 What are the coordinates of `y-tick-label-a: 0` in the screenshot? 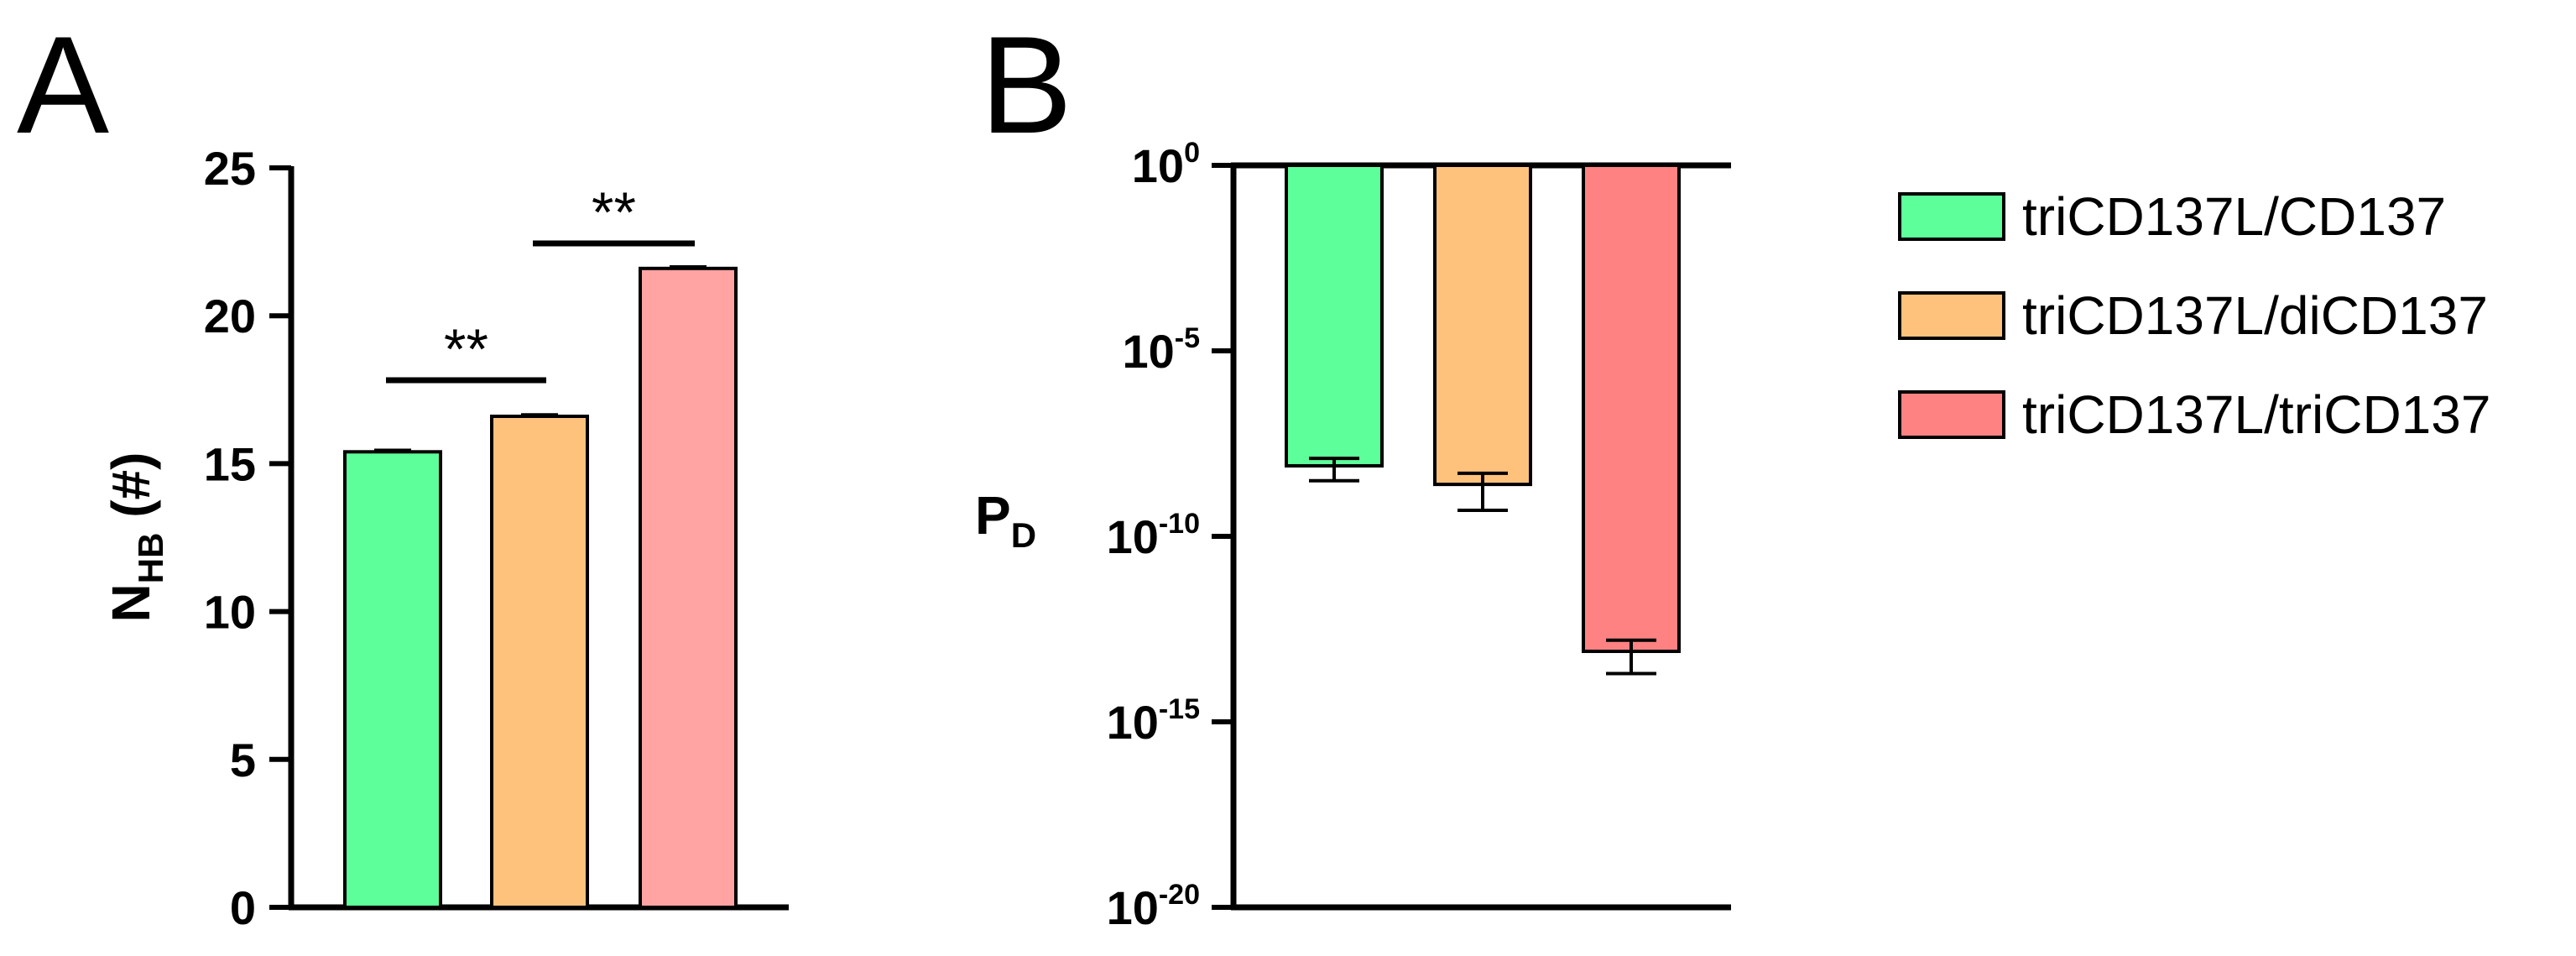 It's located at (243, 908).